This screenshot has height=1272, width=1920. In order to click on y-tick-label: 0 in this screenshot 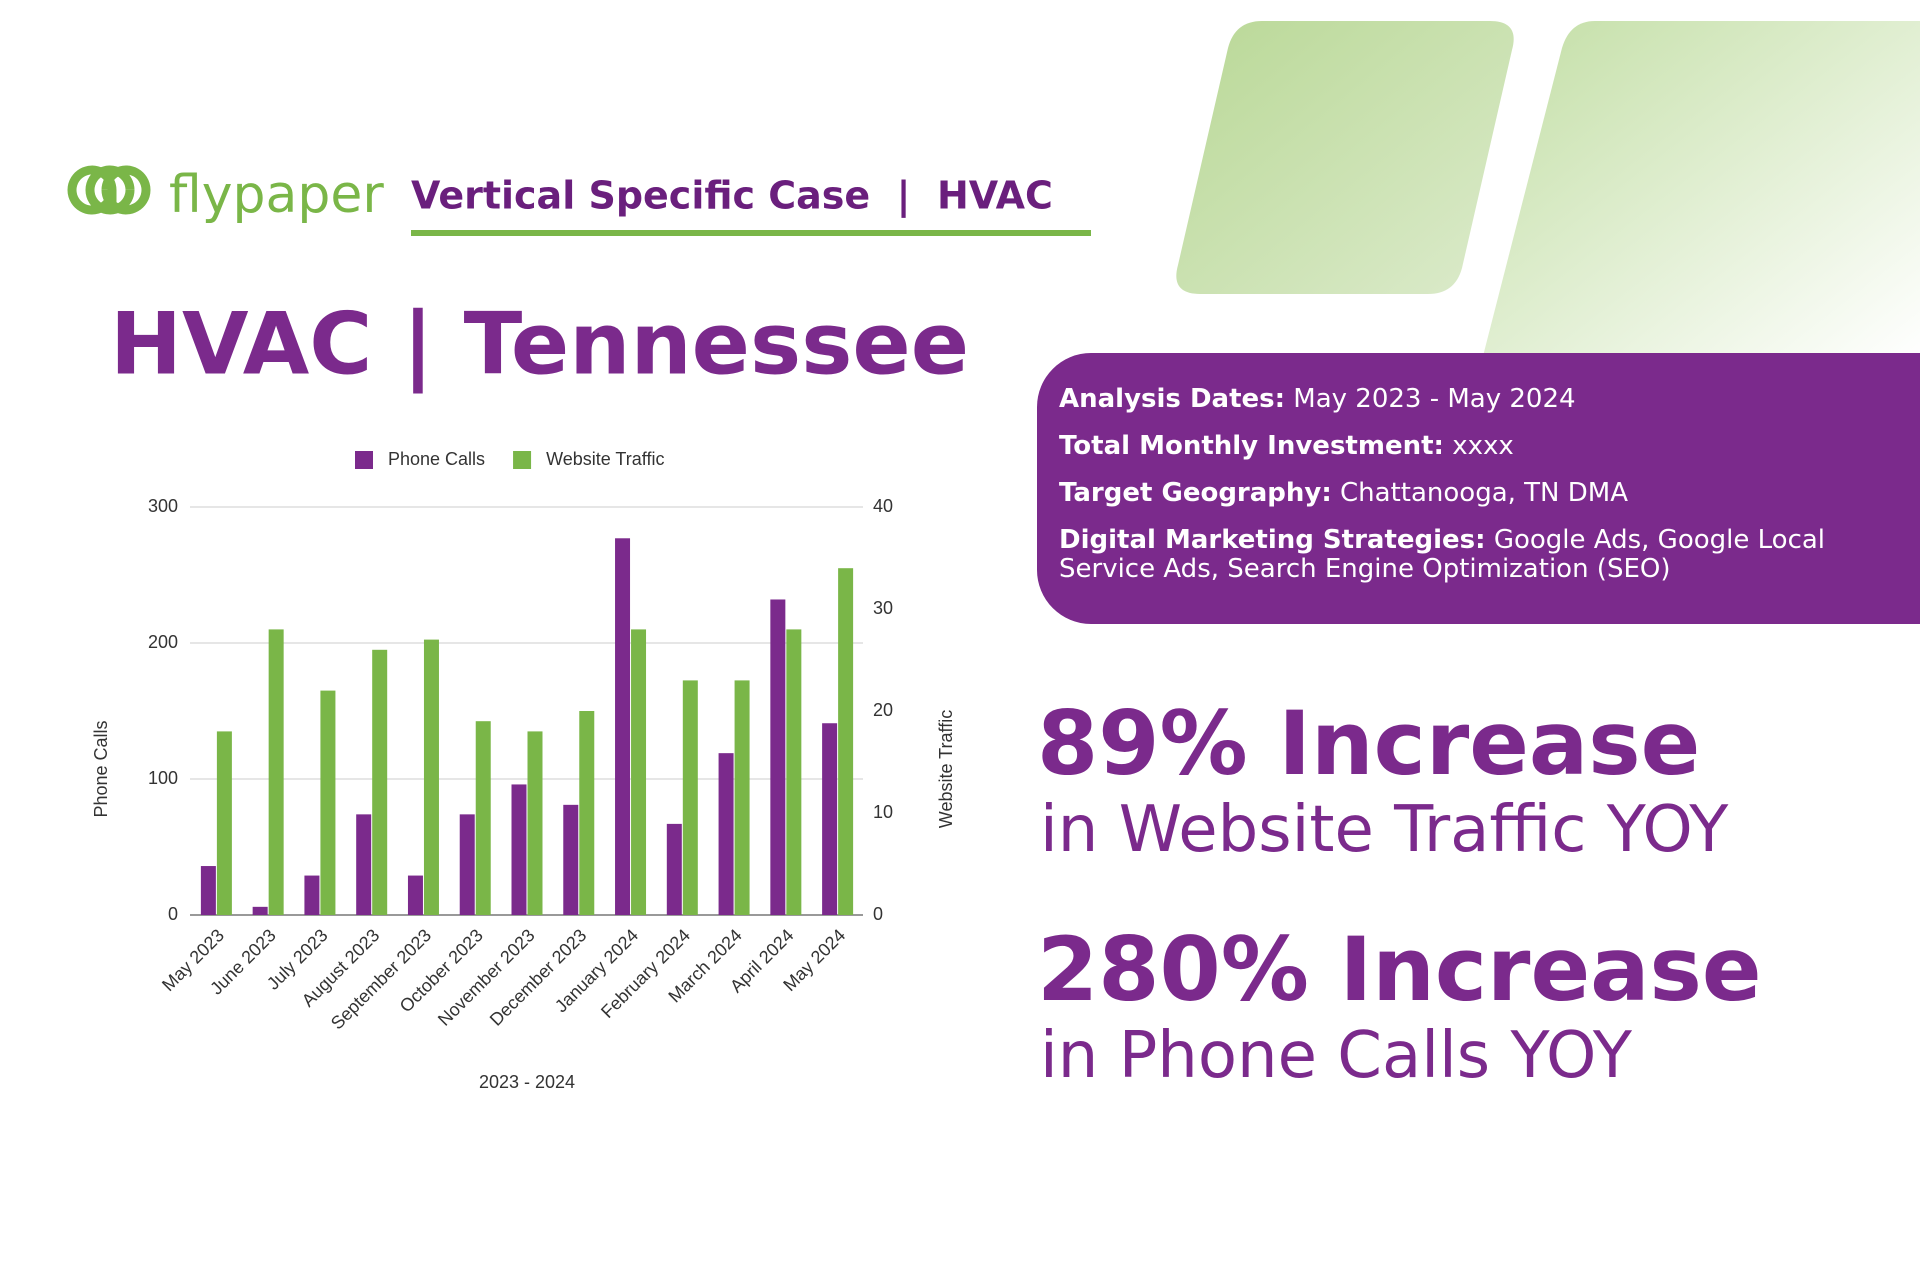, I will do `click(173, 914)`.